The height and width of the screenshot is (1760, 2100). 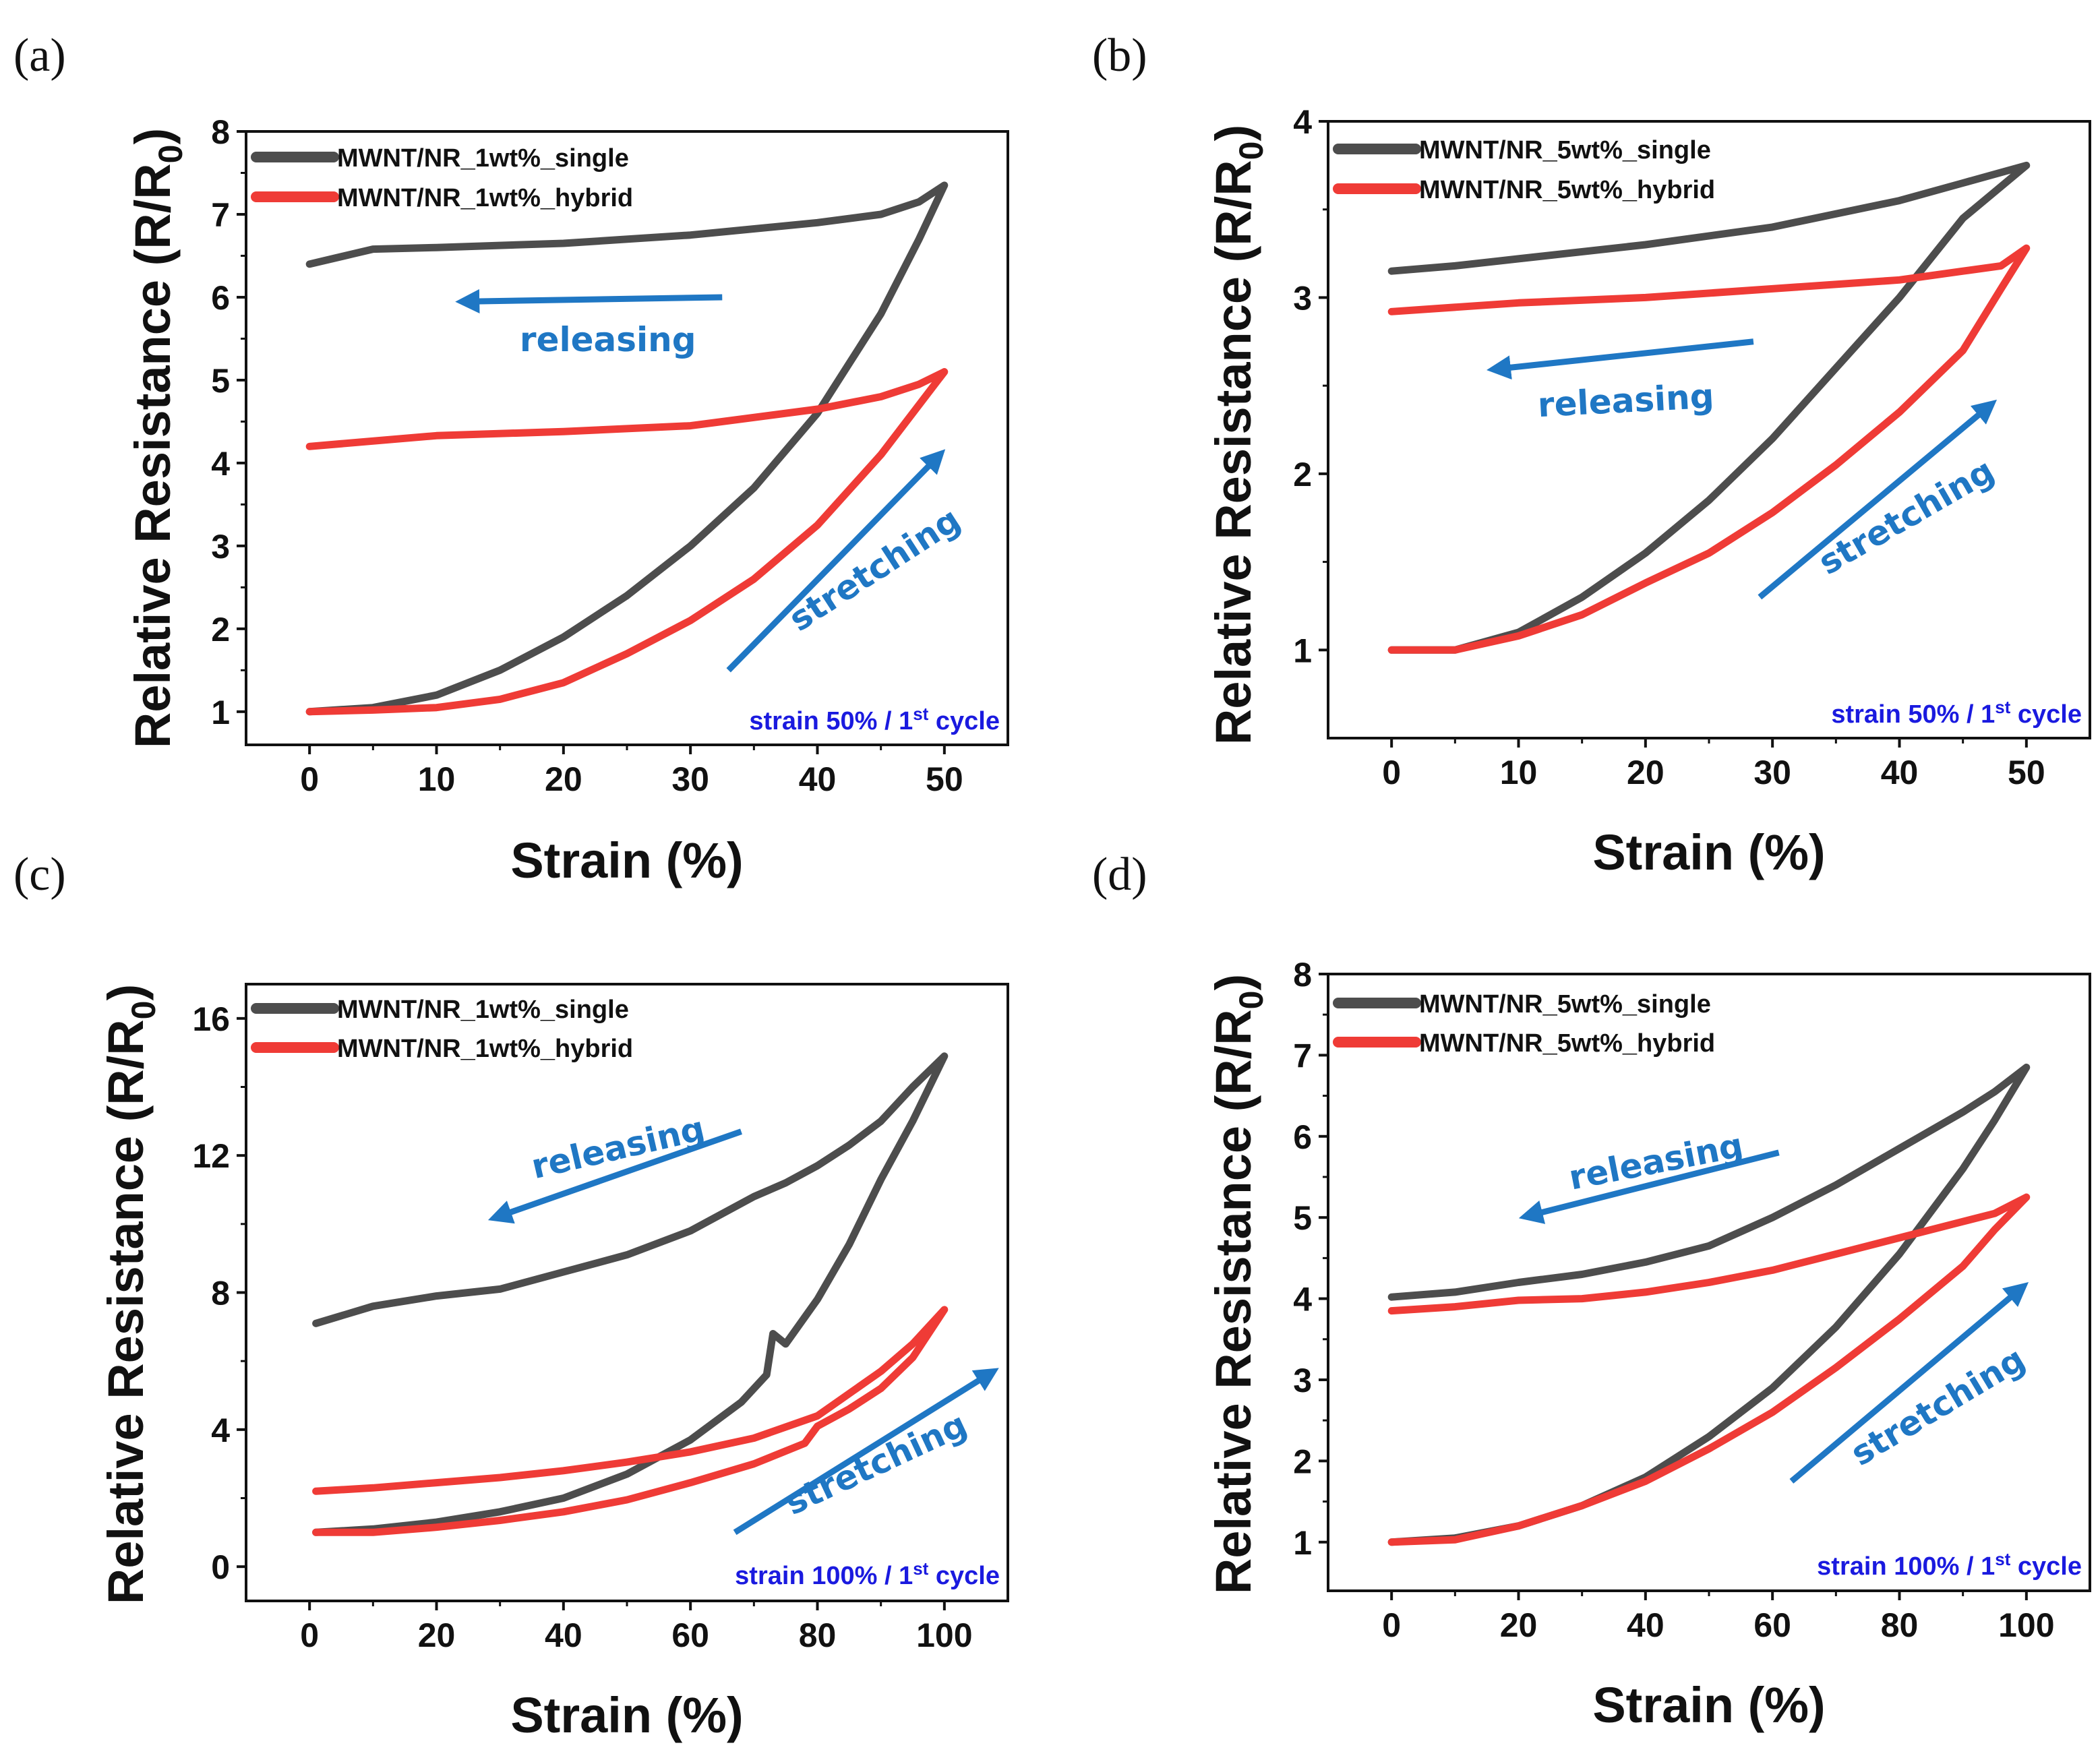 I want to click on x-tick-label: 10, so click(x=437, y=779).